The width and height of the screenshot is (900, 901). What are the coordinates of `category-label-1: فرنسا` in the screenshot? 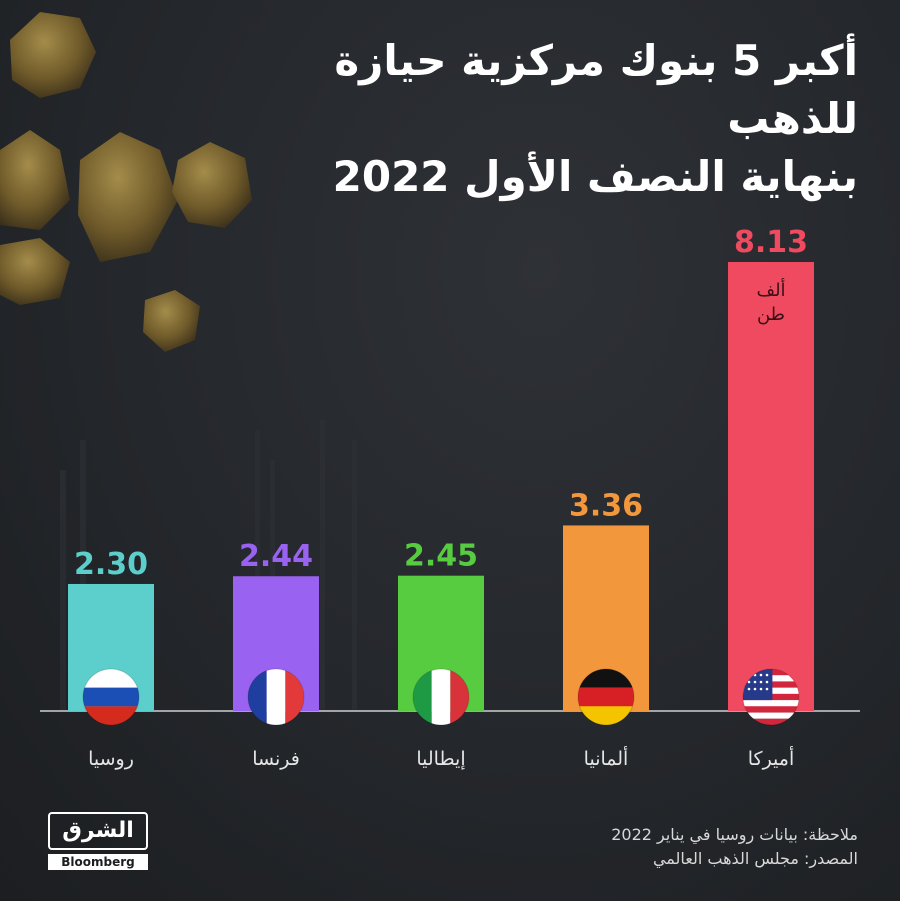 It's located at (276, 759).